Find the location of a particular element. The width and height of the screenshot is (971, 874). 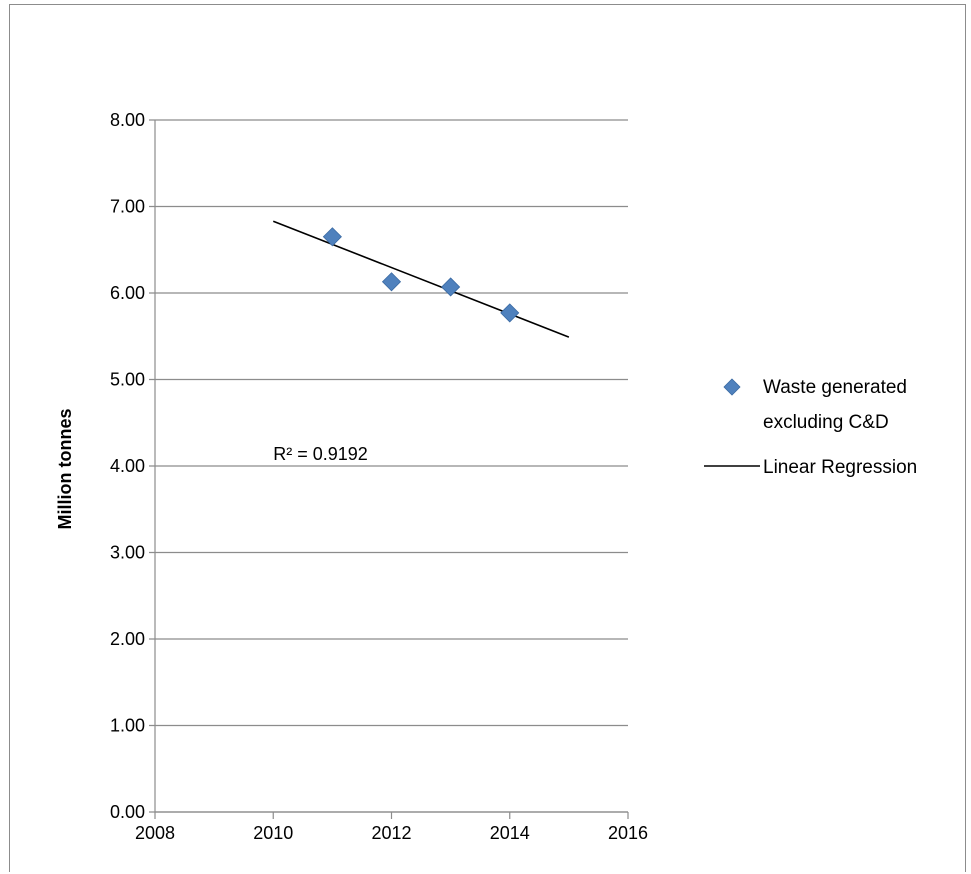

x-tick-label: 2008 is located at coordinates (155, 833).